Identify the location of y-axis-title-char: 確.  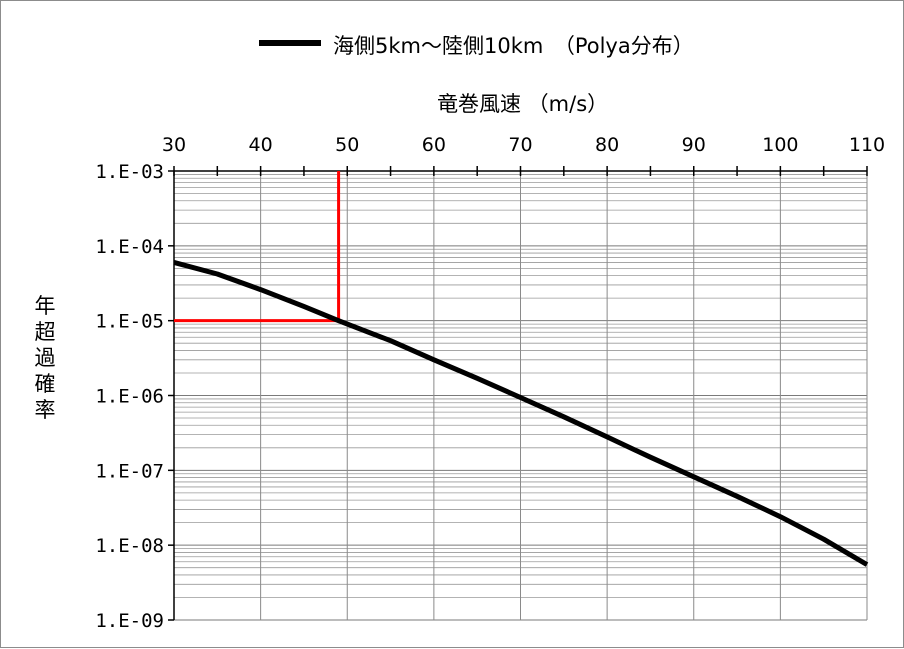
(45, 384).